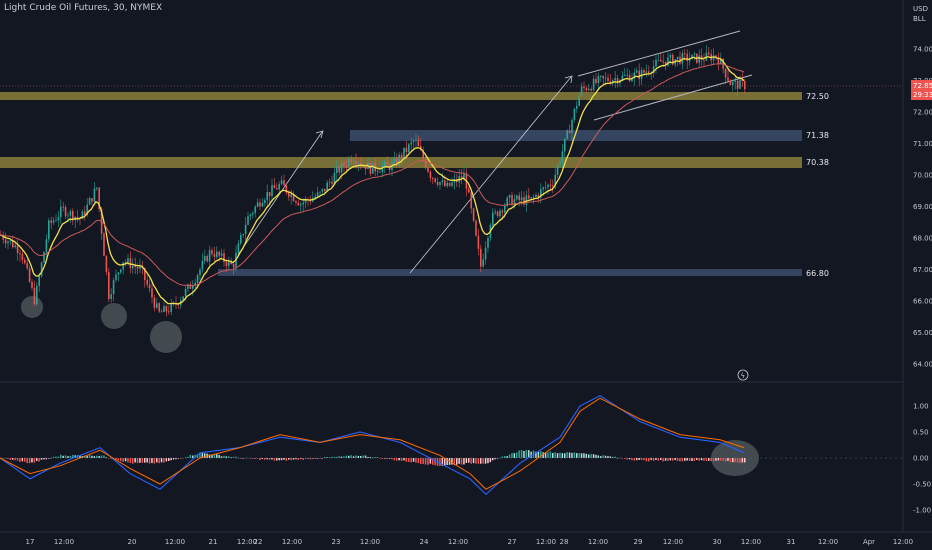 The height and width of the screenshot is (550, 932). What do you see at coordinates (922, 95) in the screenshot?
I see `countdown-value: 29:33` at bounding box center [922, 95].